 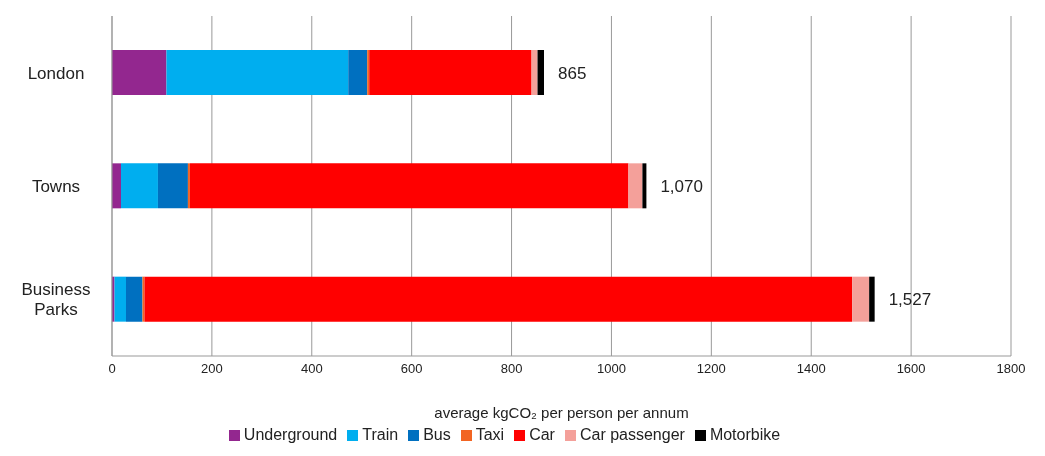 I want to click on x-tick-label: 1800, so click(x=1011, y=369).